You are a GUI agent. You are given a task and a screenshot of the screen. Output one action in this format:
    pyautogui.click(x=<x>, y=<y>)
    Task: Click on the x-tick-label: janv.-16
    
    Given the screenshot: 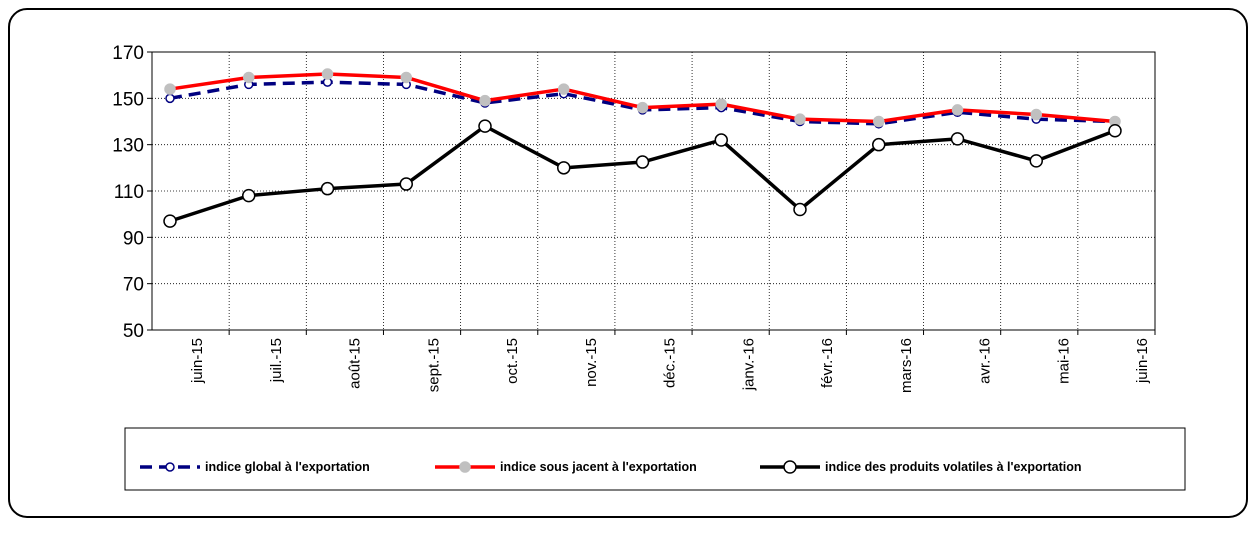 What is the action you would take?
    pyautogui.click(x=748, y=364)
    